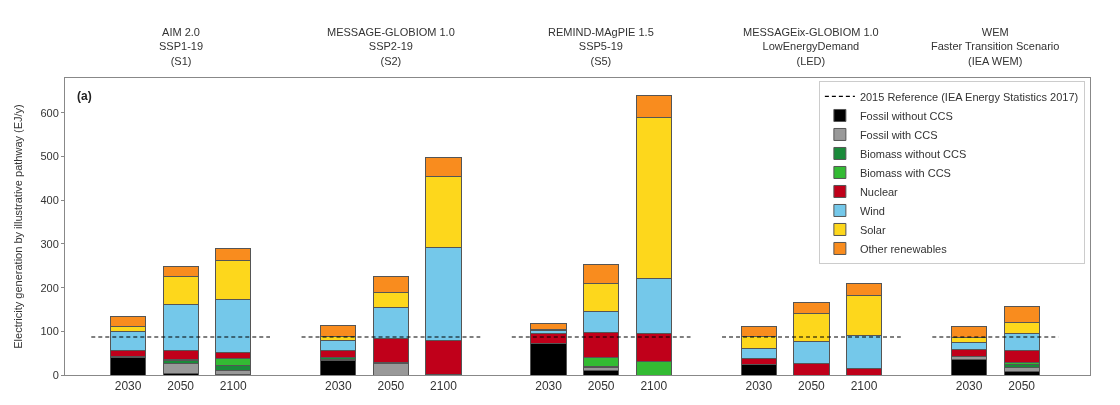  I want to click on legend-label: 2015 Reference (IEA Energy Statistics 2017), so click(969, 96).